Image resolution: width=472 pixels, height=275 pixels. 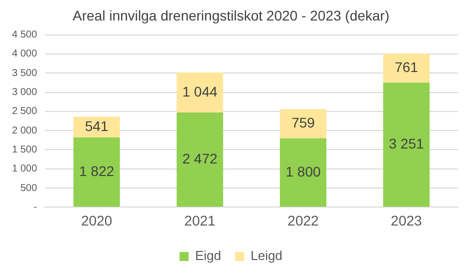 What do you see at coordinates (25, 73) in the screenshot?
I see `y-tick-label: 3 500` at bounding box center [25, 73].